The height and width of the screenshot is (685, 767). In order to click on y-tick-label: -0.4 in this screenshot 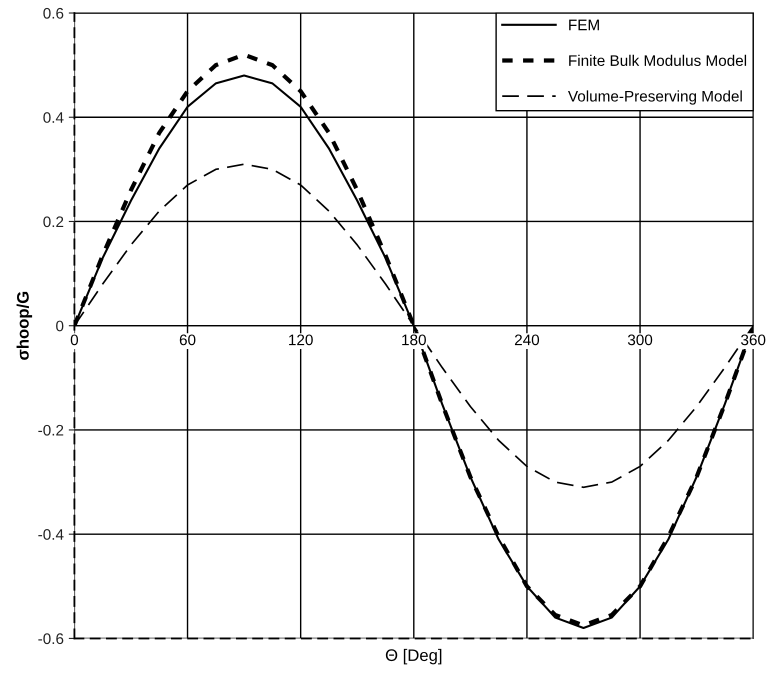, I will do `click(51, 534)`.